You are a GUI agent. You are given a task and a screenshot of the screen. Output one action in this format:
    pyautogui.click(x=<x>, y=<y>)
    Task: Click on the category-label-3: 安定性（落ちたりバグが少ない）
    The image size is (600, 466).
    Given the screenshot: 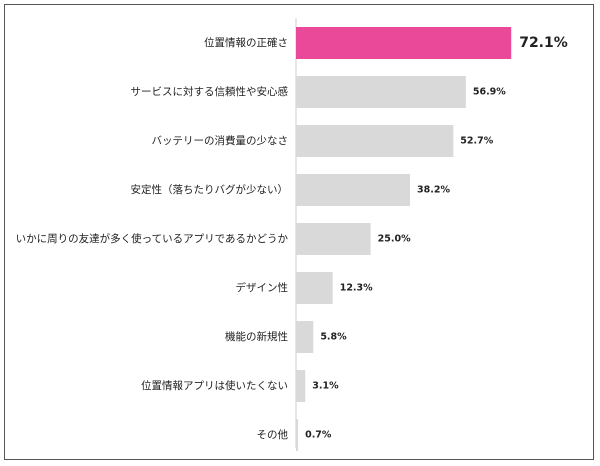 What is the action you would take?
    pyautogui.click(x=210, y=189)
    